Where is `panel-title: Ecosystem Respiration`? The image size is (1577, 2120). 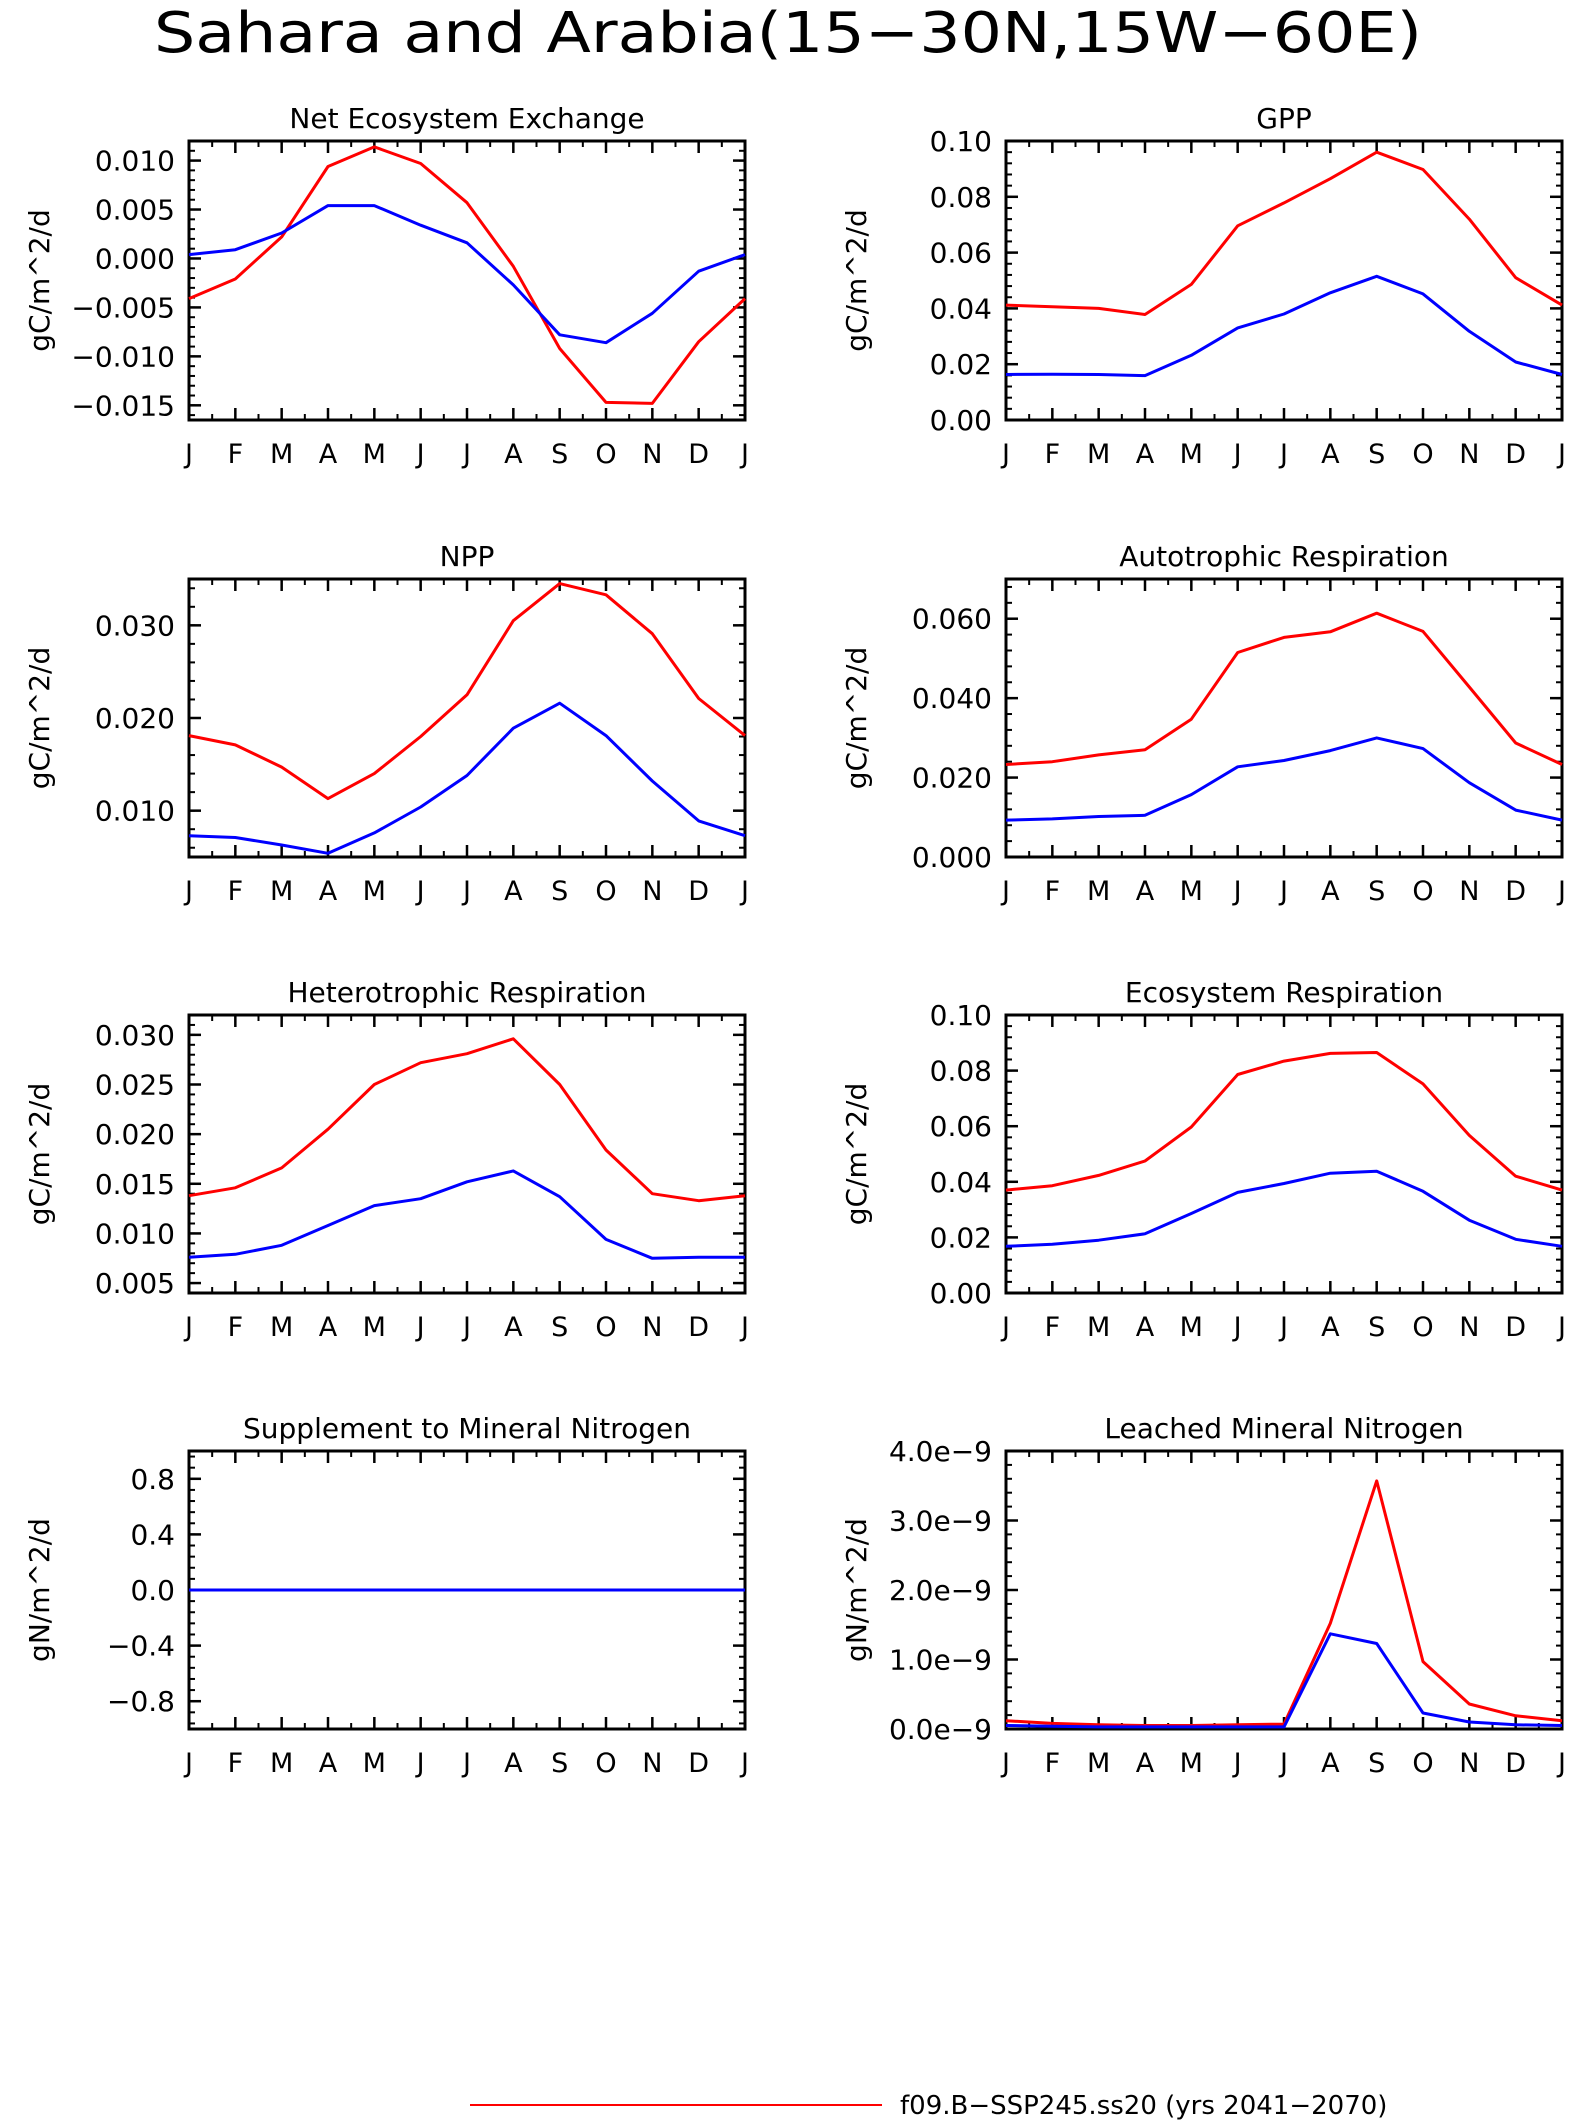 panel-title: Ecosystem Respiration is located at coordinates (1284, 992).